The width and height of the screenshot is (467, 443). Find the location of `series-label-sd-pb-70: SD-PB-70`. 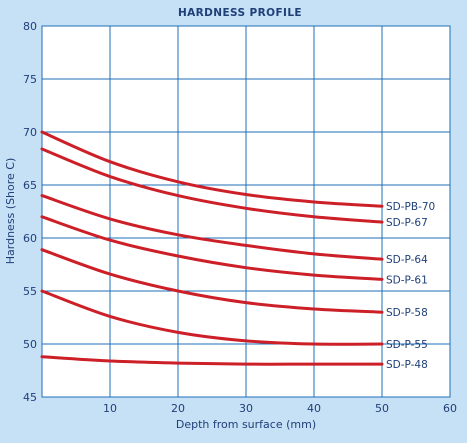

series-label-sd-pb-70: SD-PB-70 is located at coordinates (410, 207).